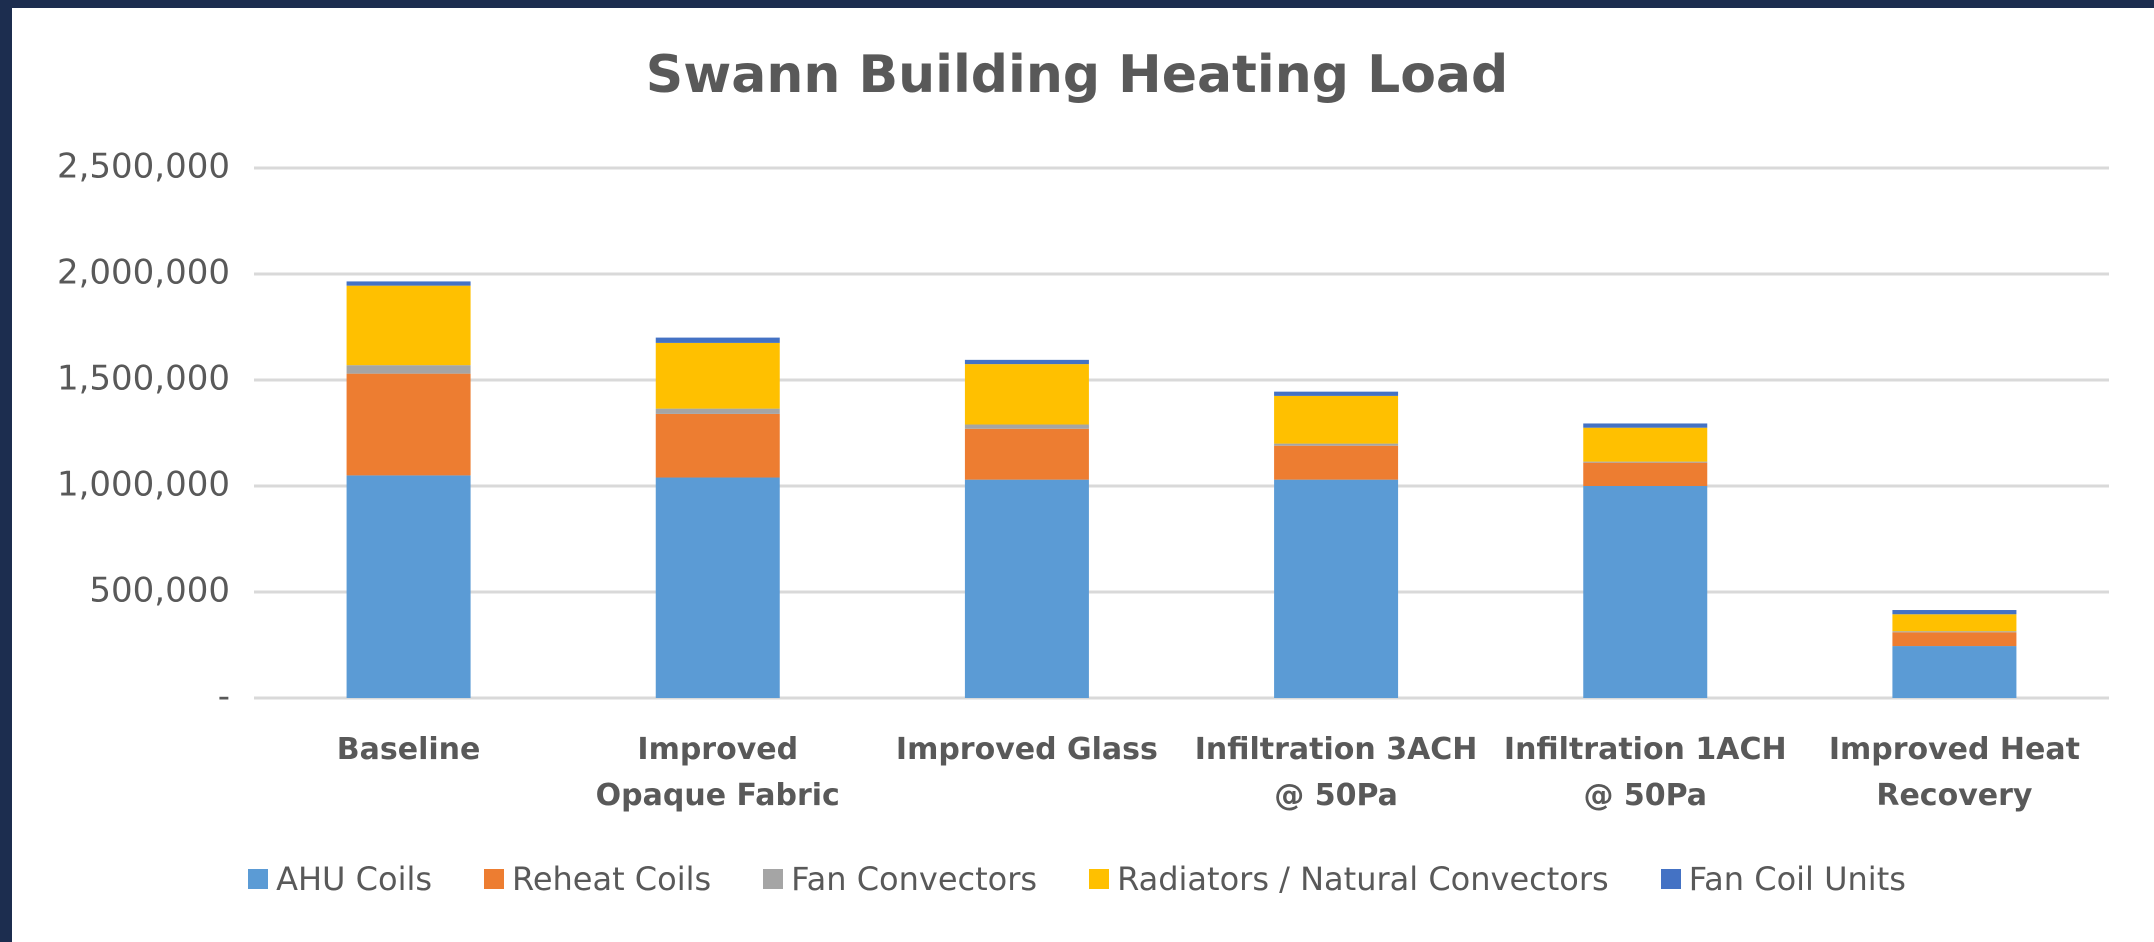 The height and width of the screenshot is (942, 2154). Describe the element at coordinates (1954, 772) in the screenshot. I see `x-tick-label: Improved Heat Recovery` at that location.